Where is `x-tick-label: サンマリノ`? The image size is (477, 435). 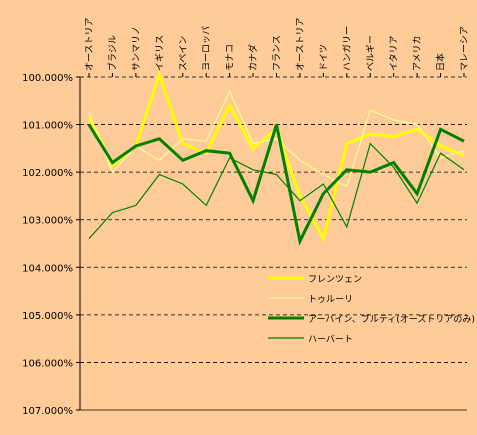
x-tick-label: サンマリノ is located at coordinates (136, 48).